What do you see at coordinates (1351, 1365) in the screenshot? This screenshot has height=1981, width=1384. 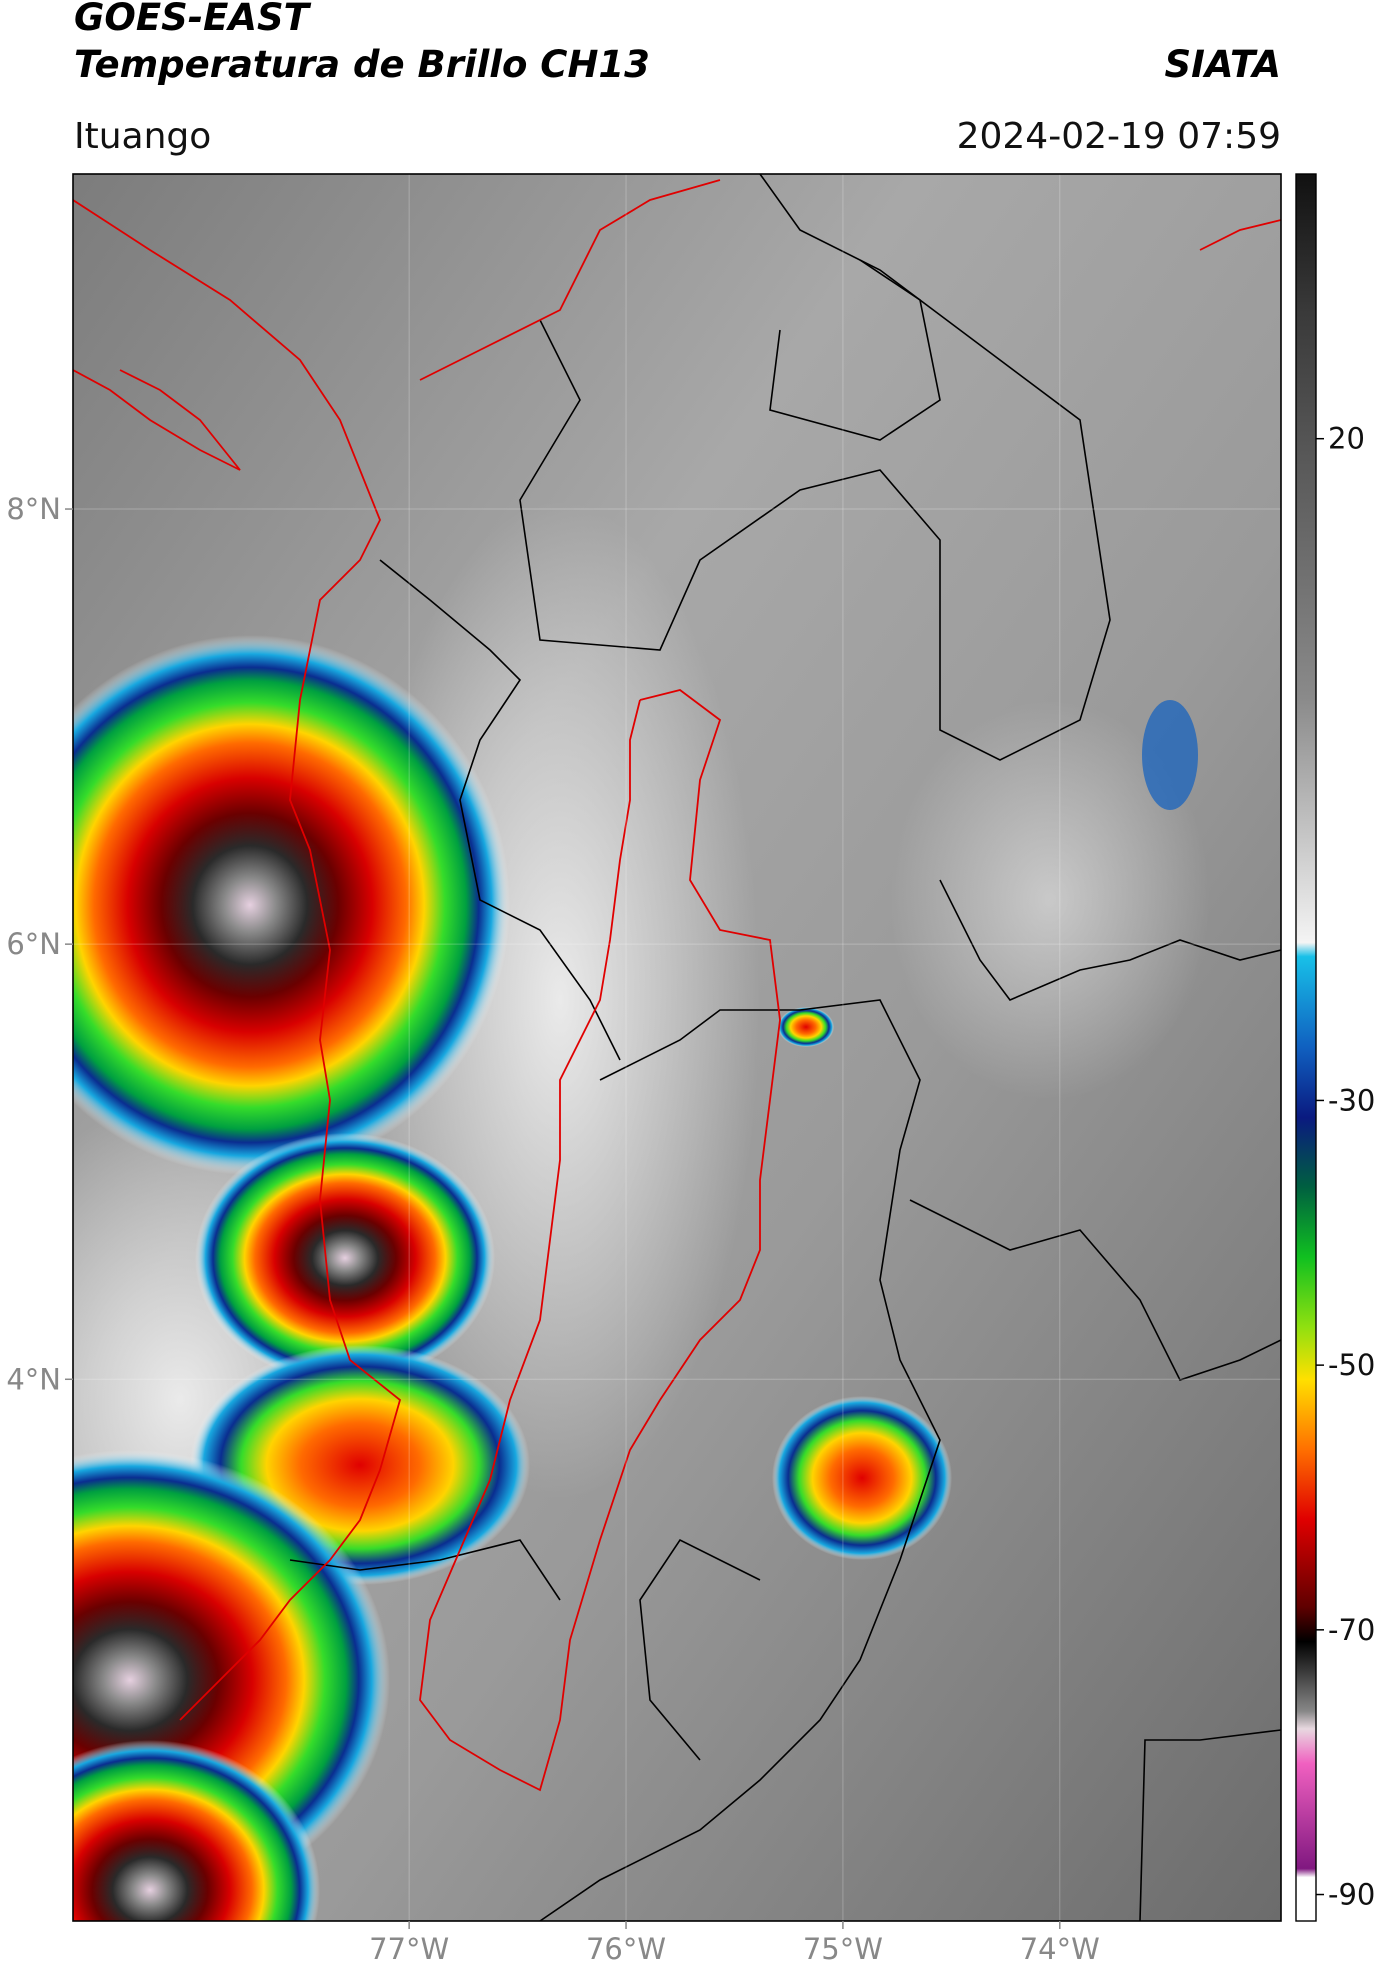 I see `colorbar-tick-label: -50` at bounding box center [1351, 1365].